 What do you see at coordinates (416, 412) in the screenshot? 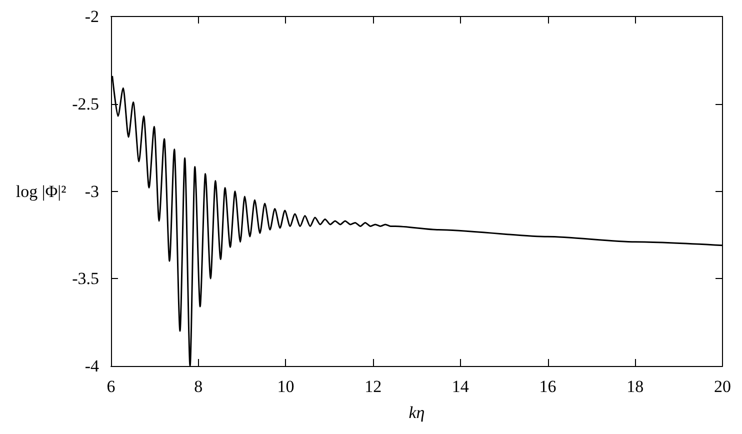
I see `x-axis-title: kη` at bounding box center [416, 412].